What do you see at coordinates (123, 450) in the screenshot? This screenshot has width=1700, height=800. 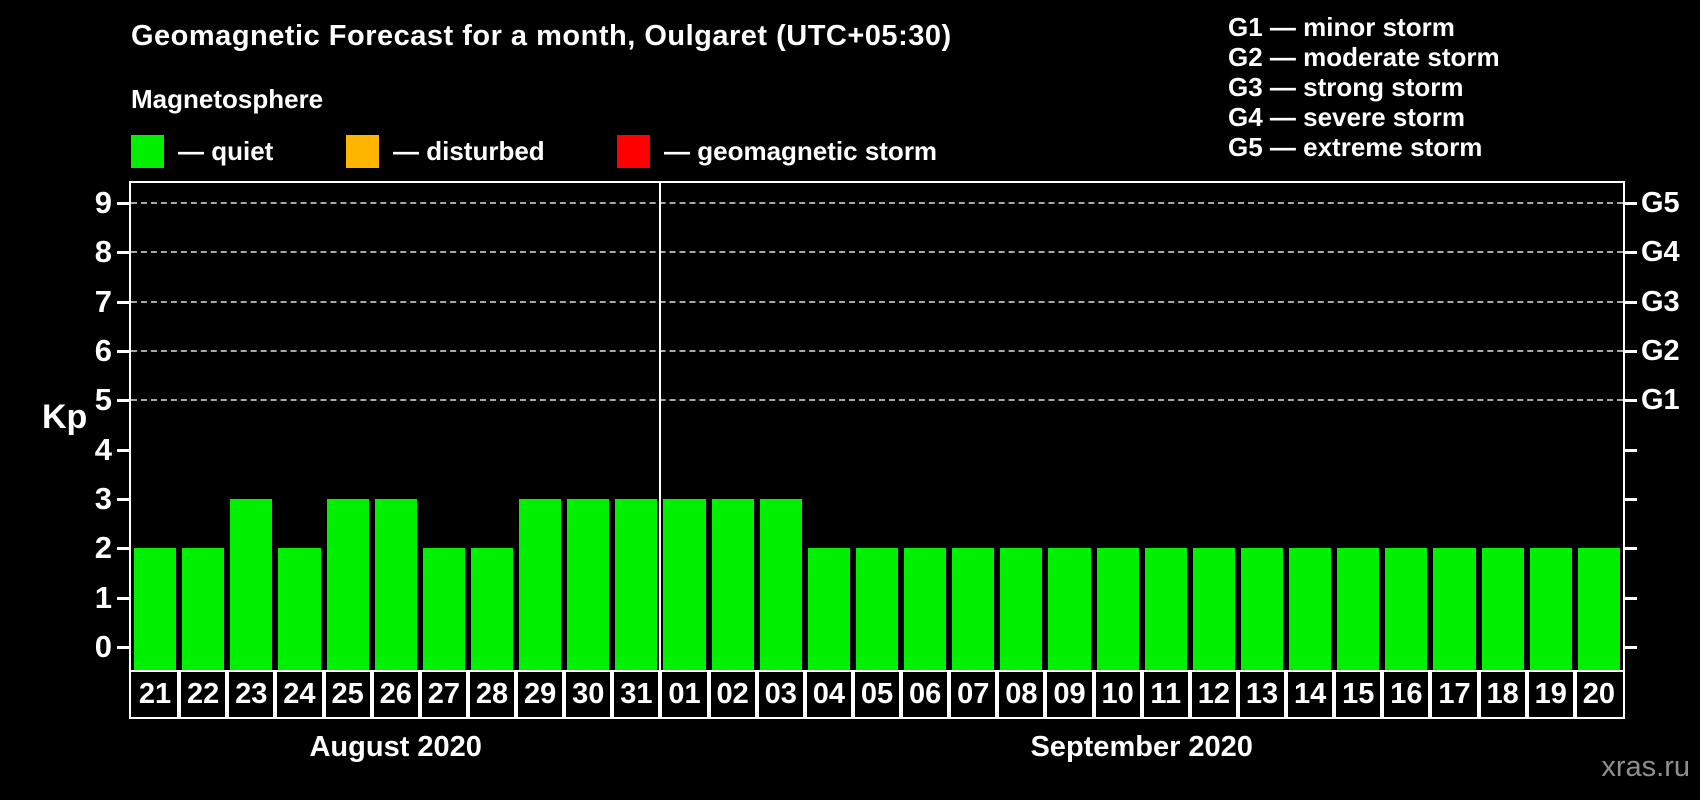 I see `left-tick-kp4` at bounding box center [123, 450].